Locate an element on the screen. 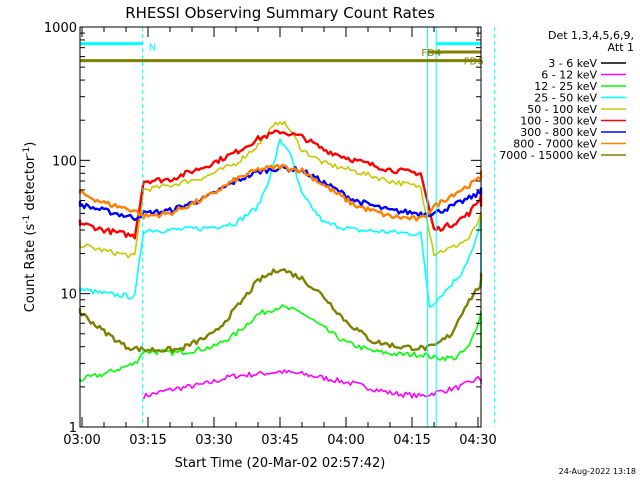  y-axis-label-sup: -1 is located at coordinates (27, 219).